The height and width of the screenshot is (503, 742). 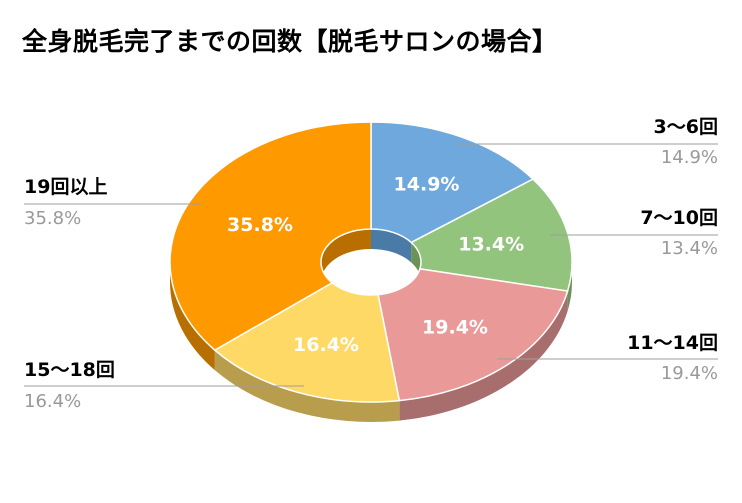 What do you see at coordinates (260, 225) in the screenshot?
I see `slice-inner-label-5: 35.8%` at bounding box center [260, 225].